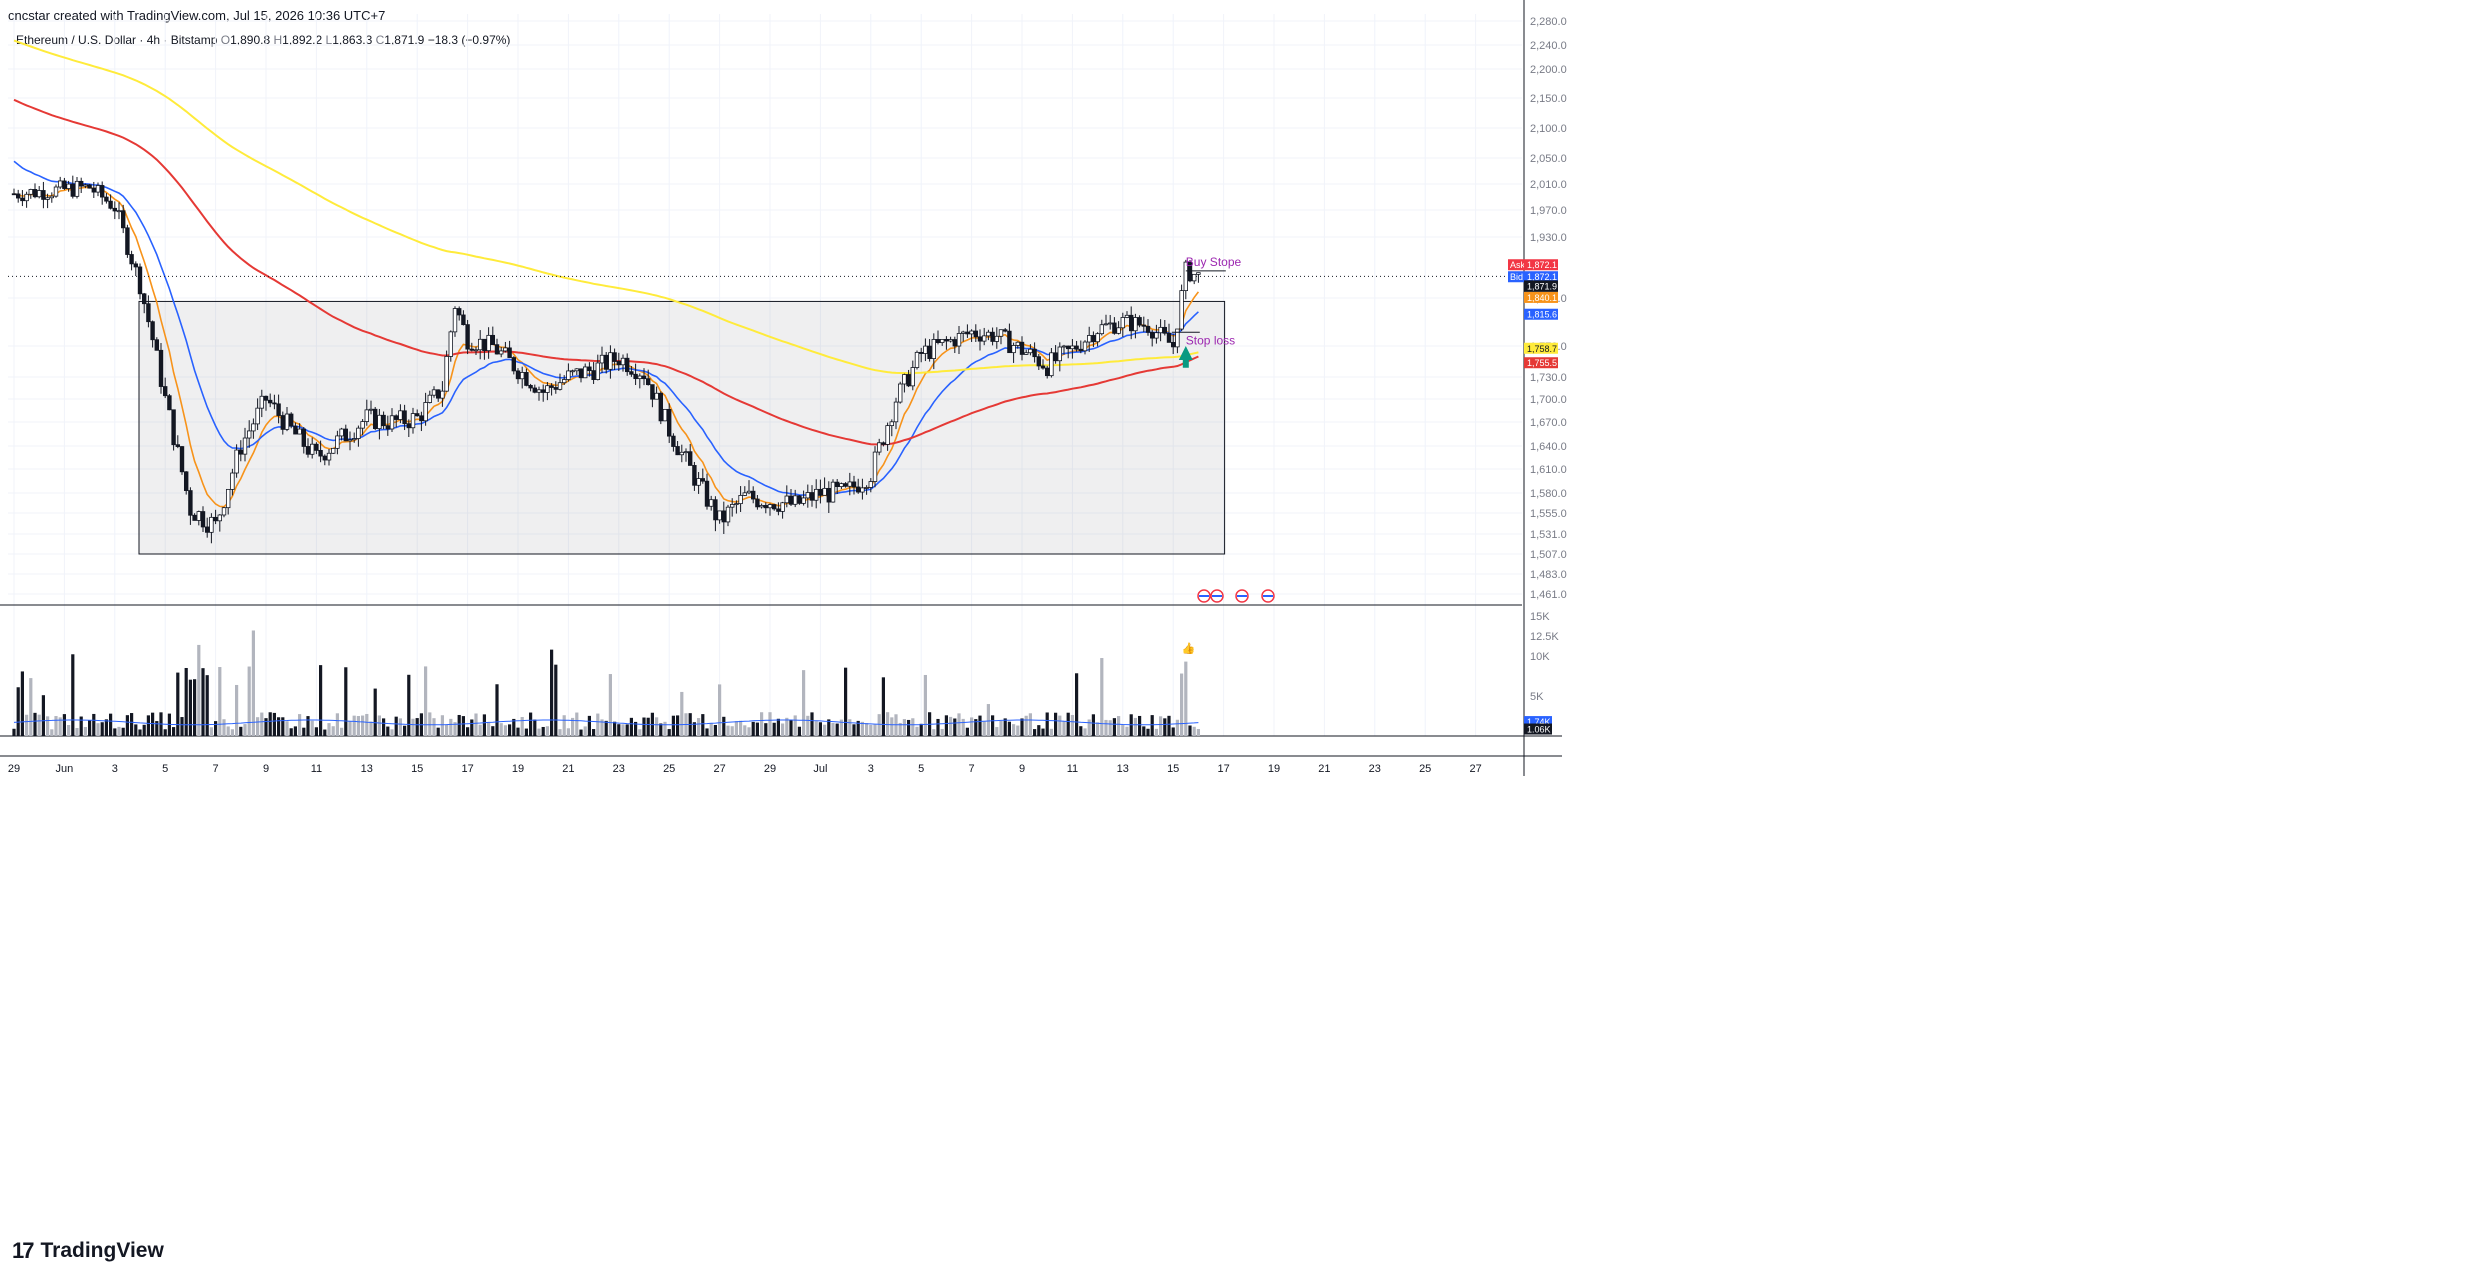  Describe the element at coordinates (1518, 265) in the screenshot. I see `price-label-tag-text: Ask` at that location.